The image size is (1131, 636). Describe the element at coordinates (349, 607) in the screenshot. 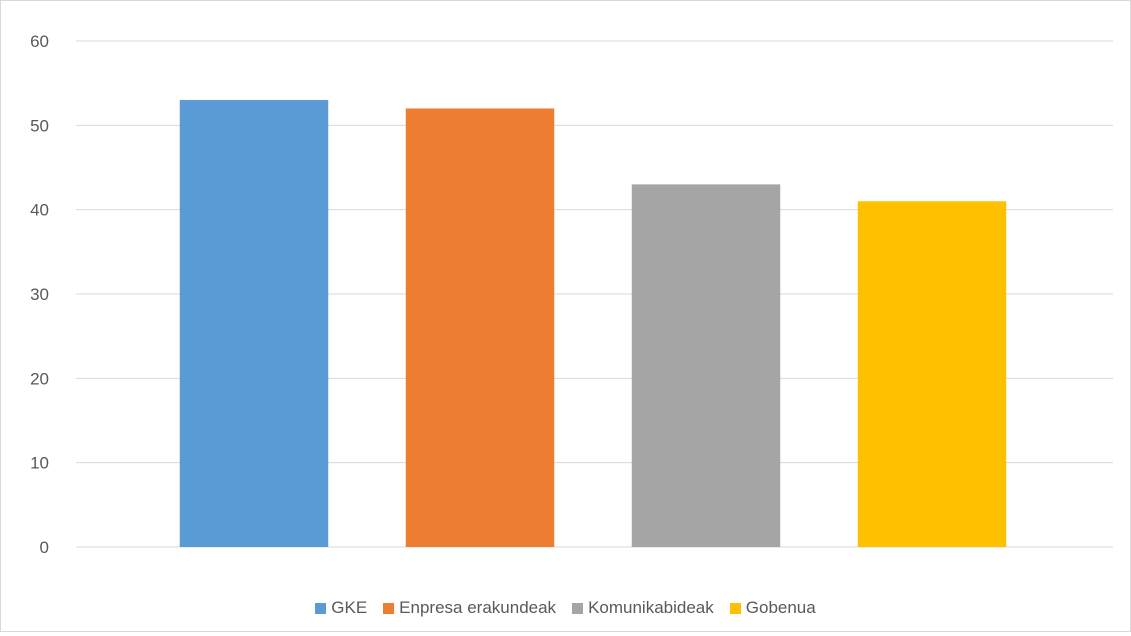

I see `legend-label: GKE` at that location.